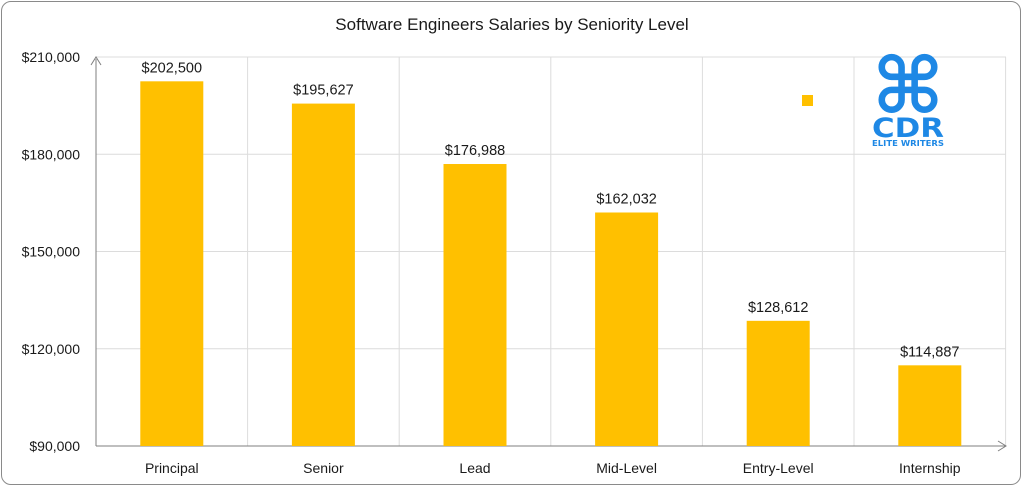  What do you see at coordinates (908, 143) in the screenshot?
I see `logo-tagline: ELITE WRITERS` at bounding box center [908, 143].